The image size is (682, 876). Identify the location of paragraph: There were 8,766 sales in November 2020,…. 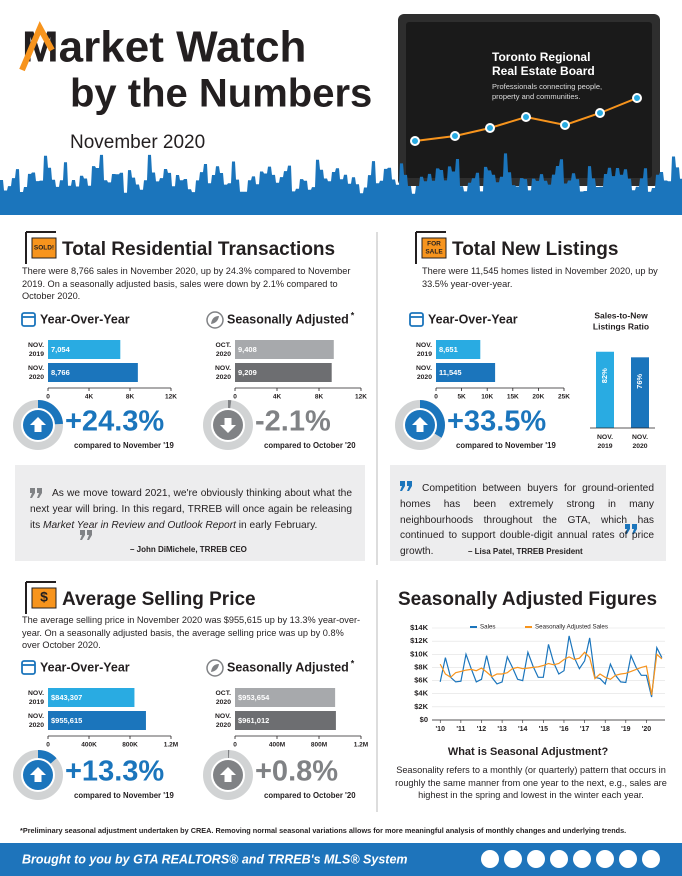
(186, 284).